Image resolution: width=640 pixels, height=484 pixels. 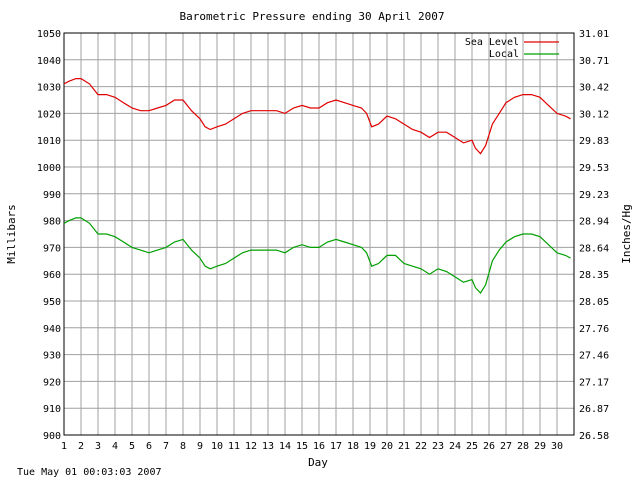 What do you see at coordinates (594, 195) in the screenshot?
I see `y-right-tick-label: 29.23` at bounding box center [594, 195].